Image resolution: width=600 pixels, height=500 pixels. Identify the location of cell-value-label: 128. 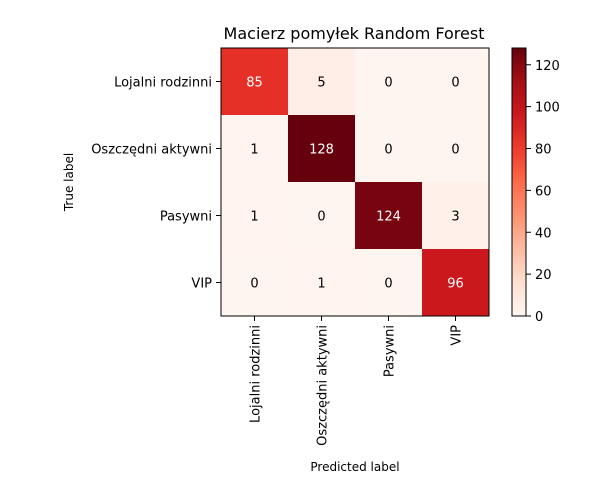
(321, 150).